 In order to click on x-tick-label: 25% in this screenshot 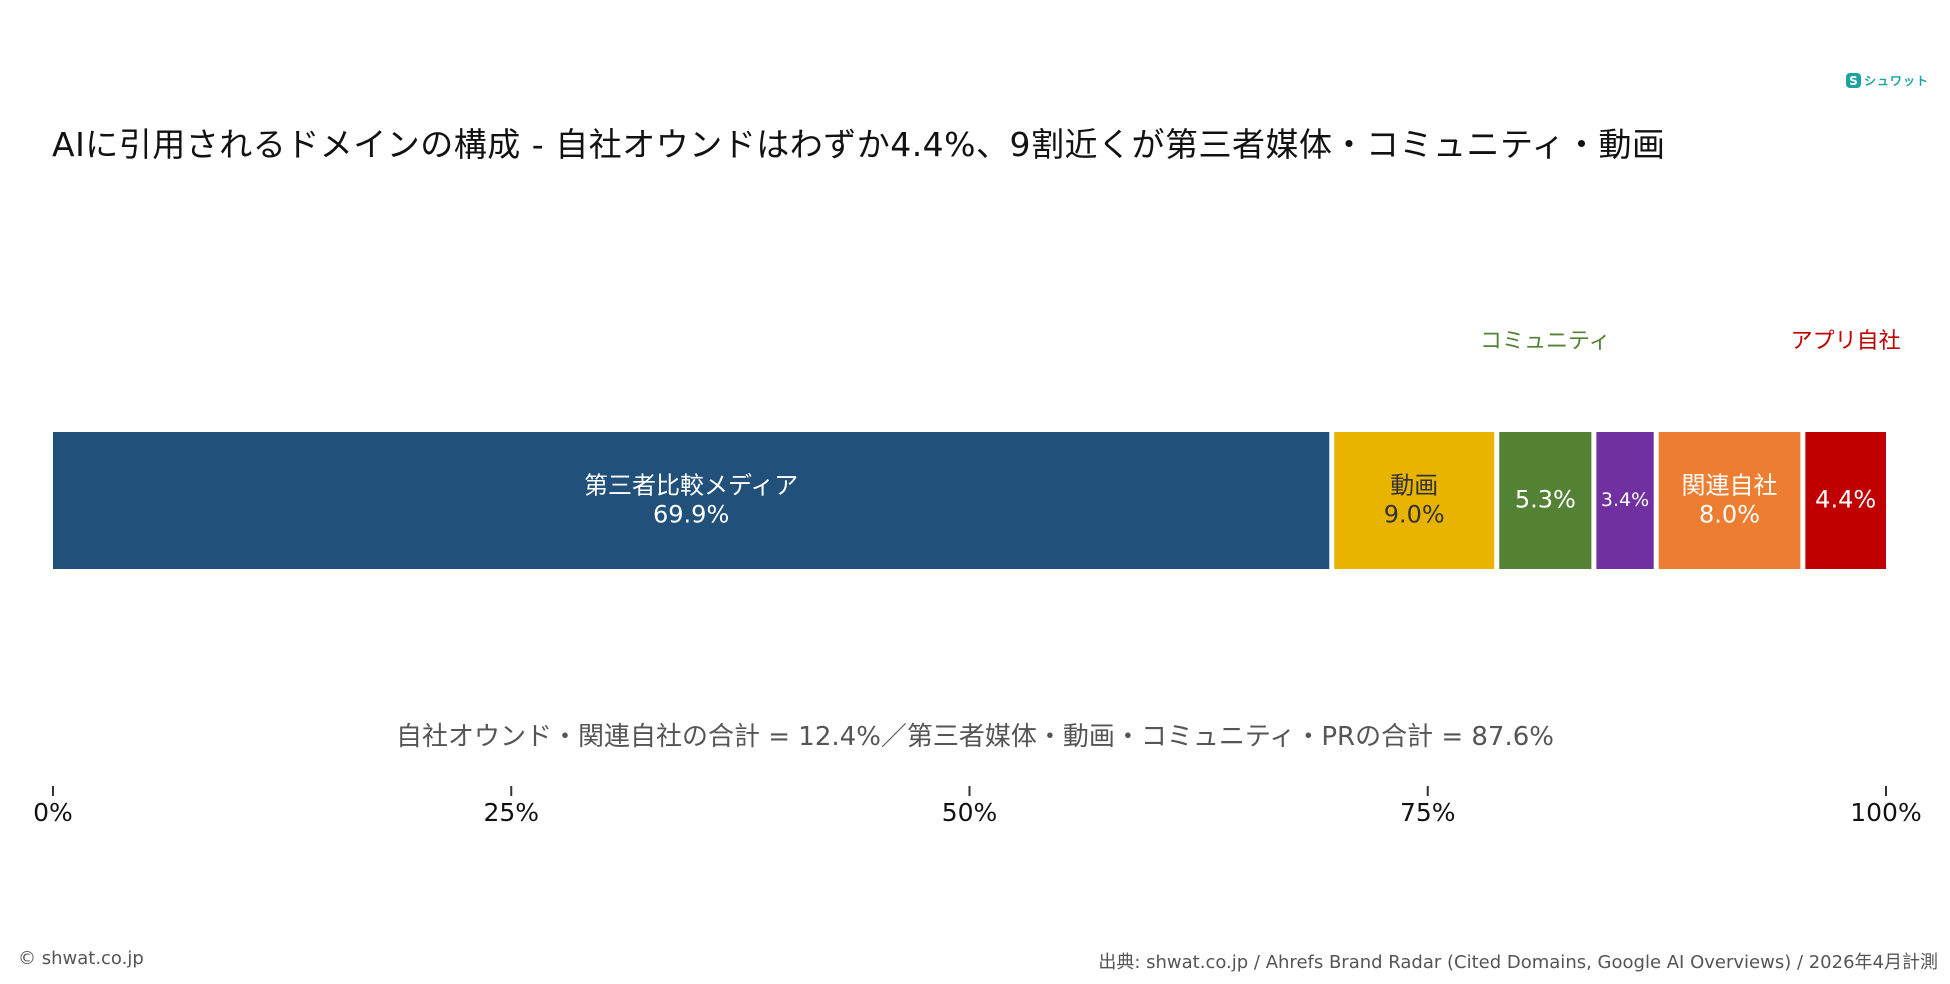, I will do `click(511, 812)`.